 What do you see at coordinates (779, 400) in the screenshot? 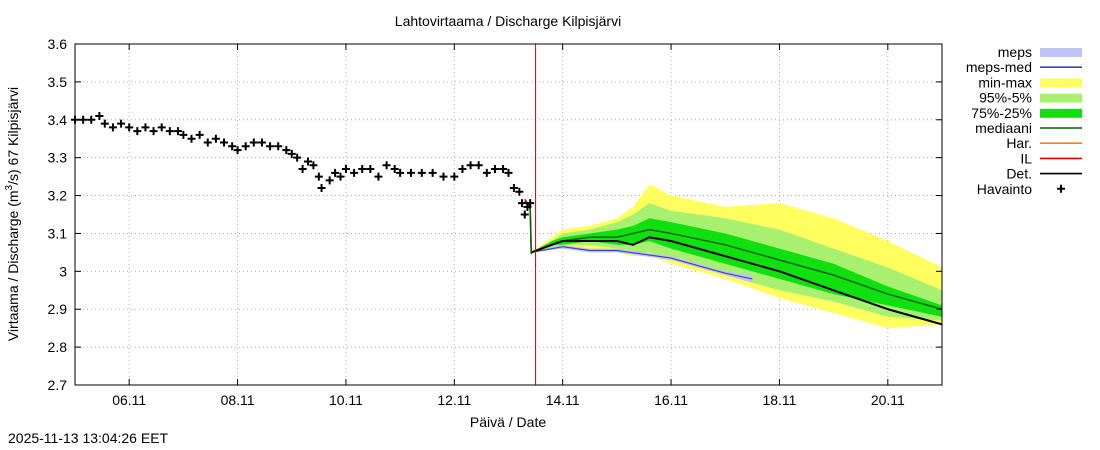
I see `x-tick-label: 18.11` at bounding box center [779, 400].